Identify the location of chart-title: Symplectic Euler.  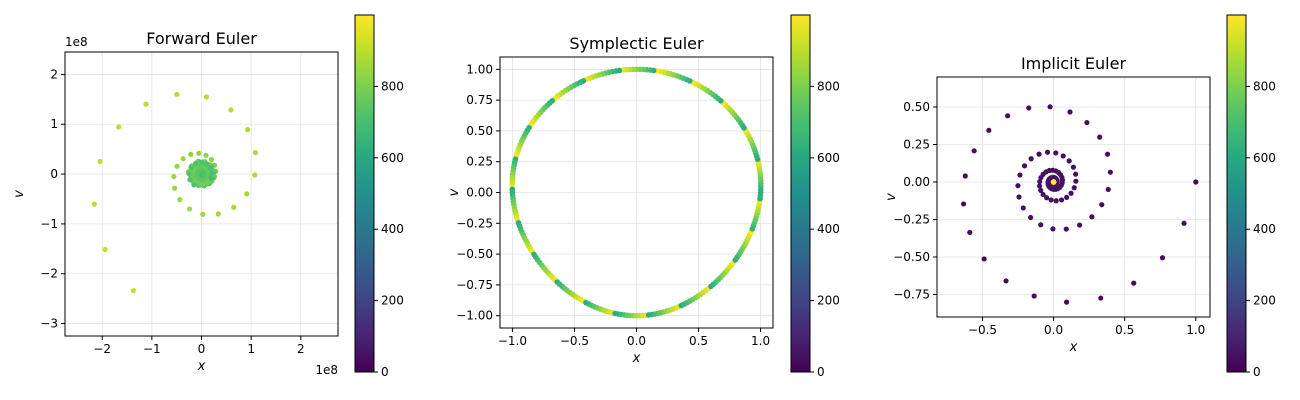
(636, 43).